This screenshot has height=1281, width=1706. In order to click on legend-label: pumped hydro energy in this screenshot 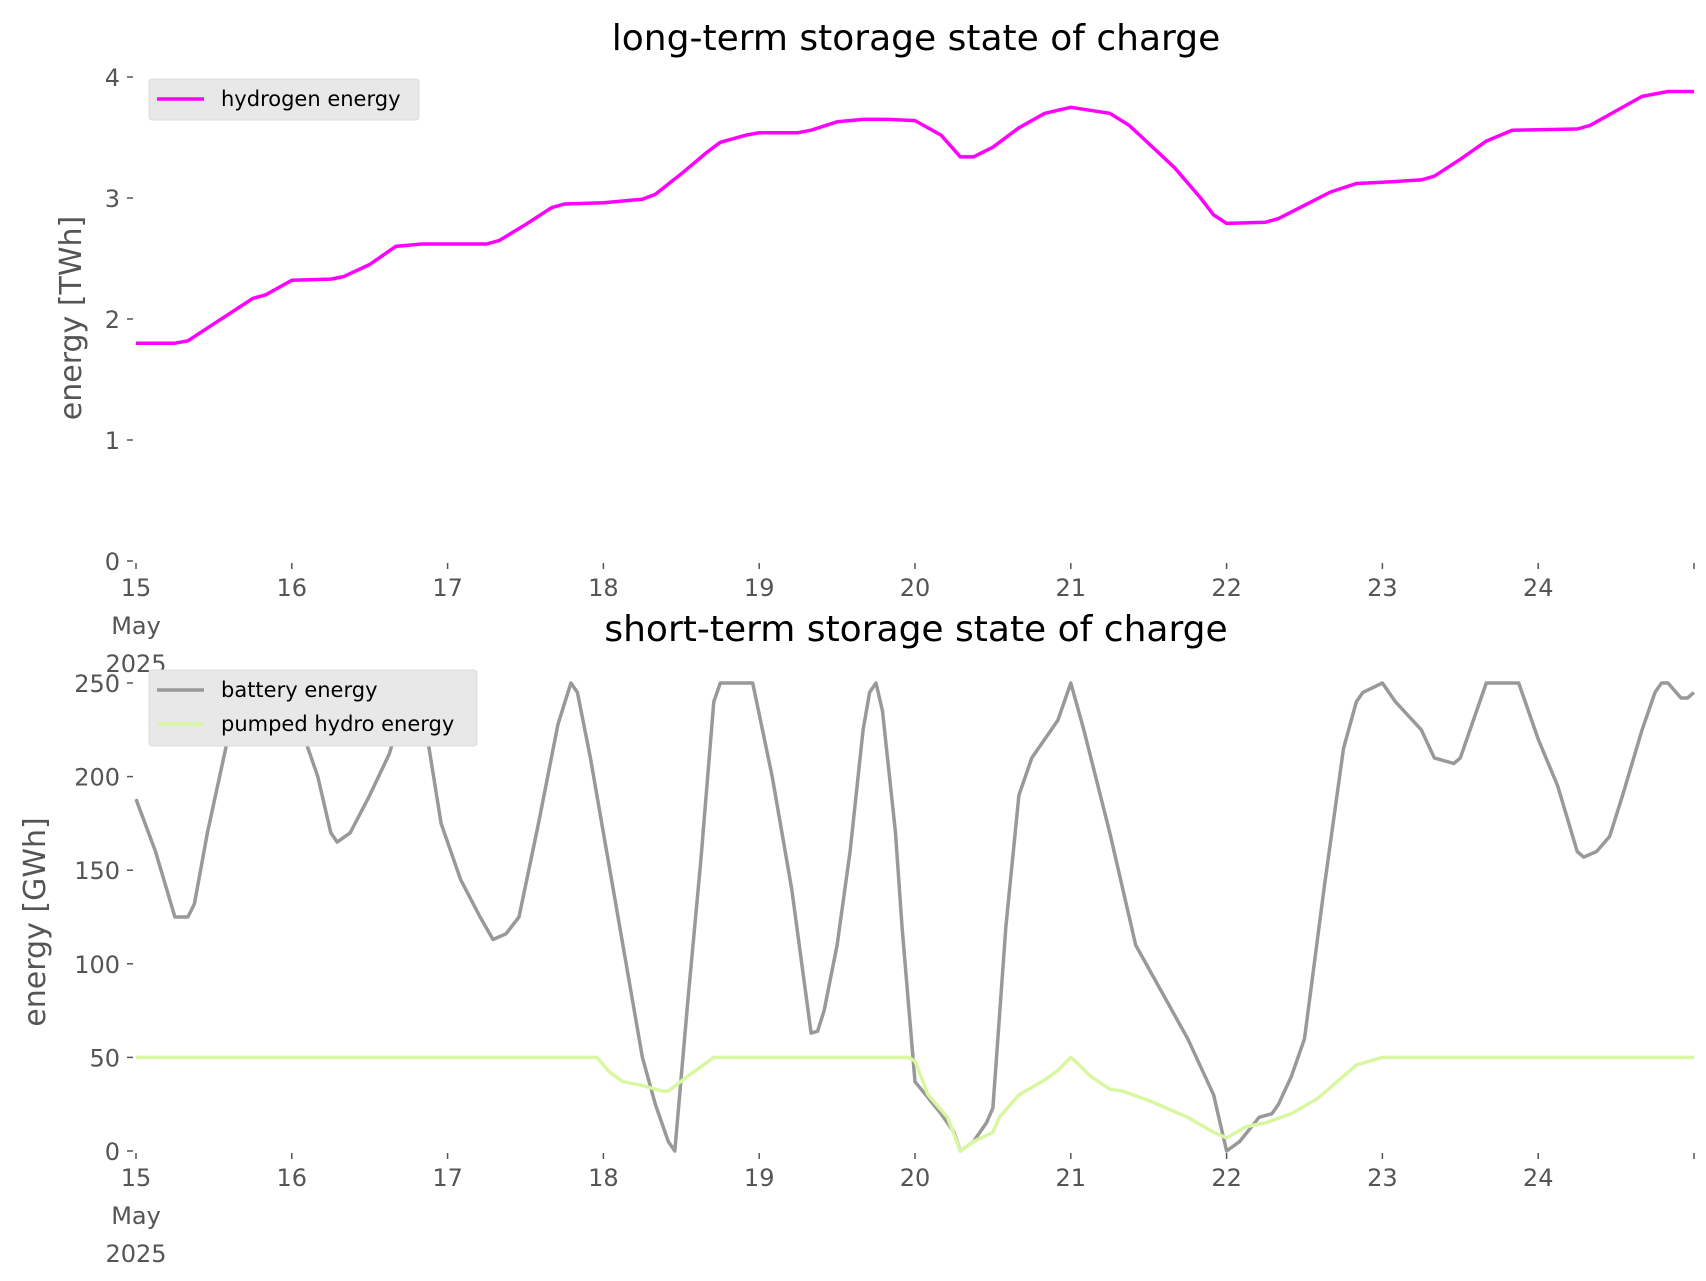, I will do `click(337, 724)`.